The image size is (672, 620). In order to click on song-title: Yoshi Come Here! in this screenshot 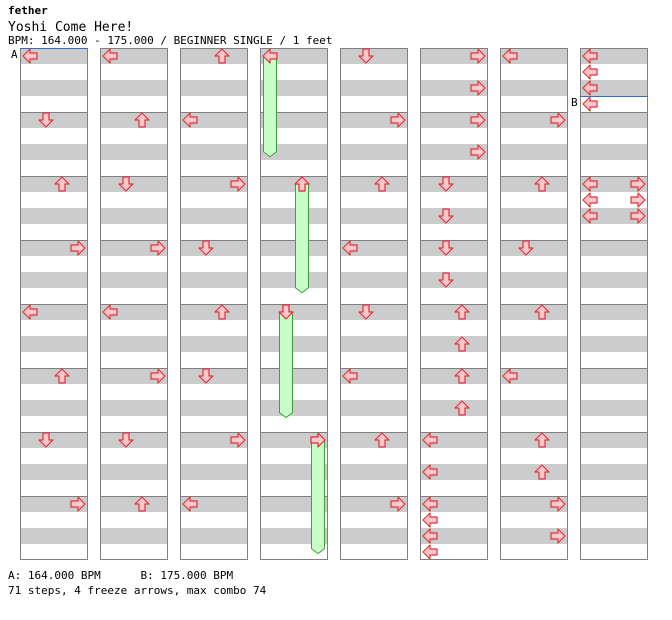, I will do `click(71, 27)`.